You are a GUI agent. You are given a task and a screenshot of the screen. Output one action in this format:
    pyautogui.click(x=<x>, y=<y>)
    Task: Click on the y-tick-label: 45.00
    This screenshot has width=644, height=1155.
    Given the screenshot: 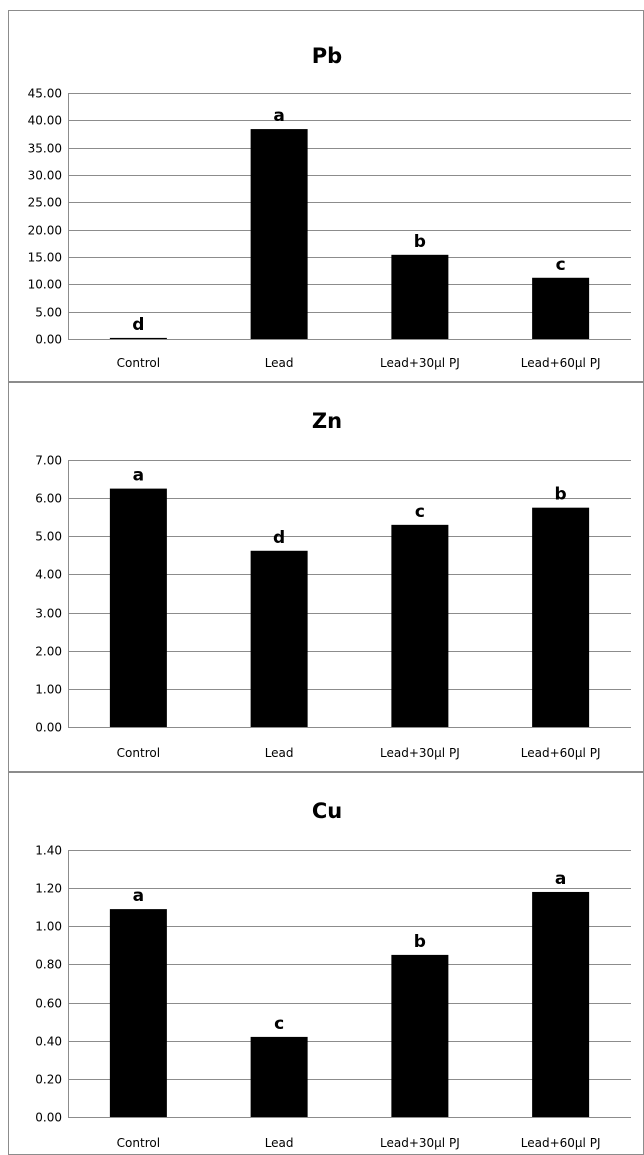 What is the action you would take?
    pyautogui.click(x=45, y=94)
    